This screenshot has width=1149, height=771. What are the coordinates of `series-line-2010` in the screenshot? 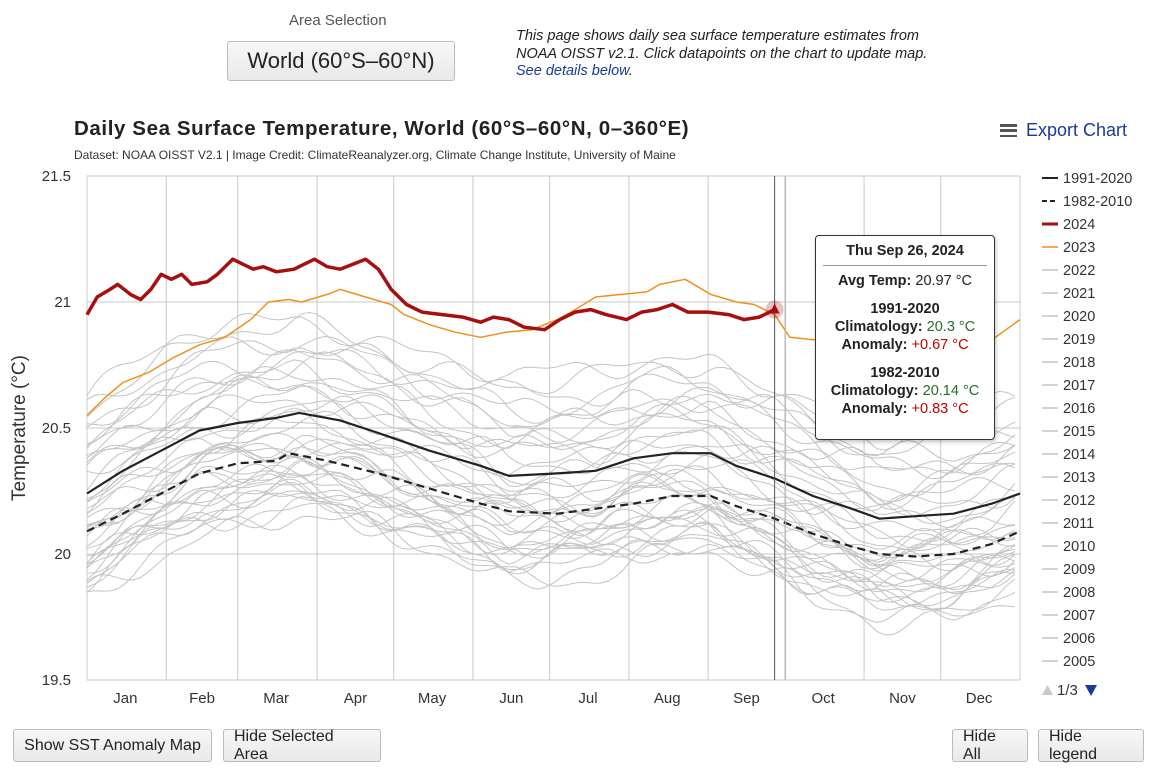 It's located at (550, 438).